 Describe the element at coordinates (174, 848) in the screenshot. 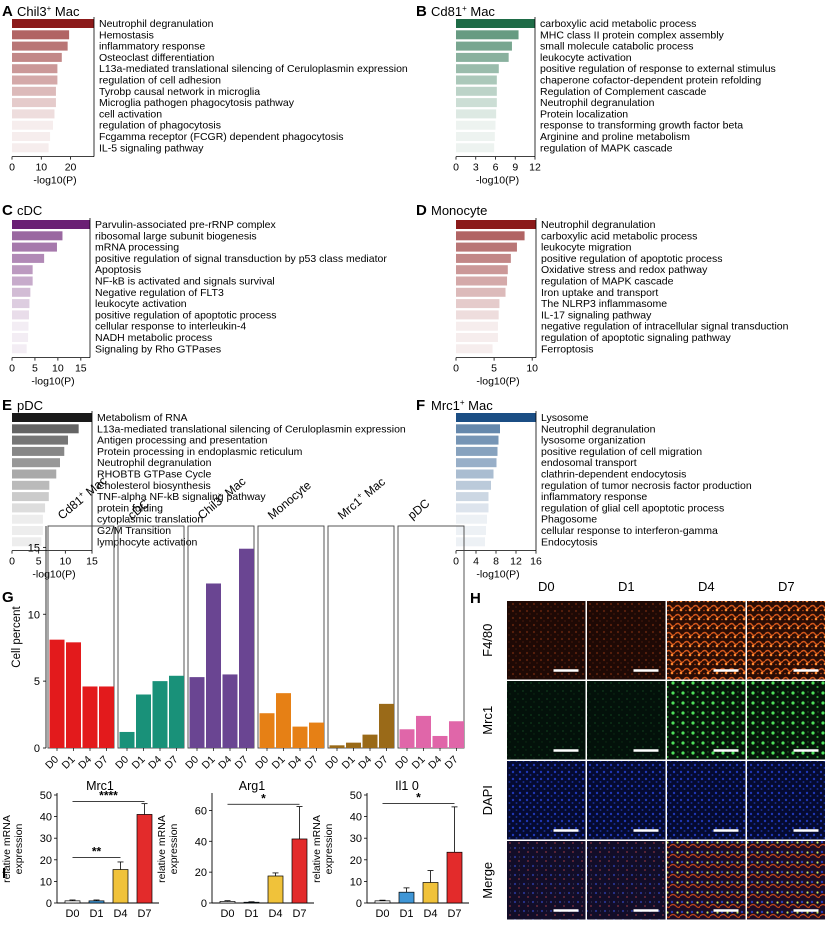

I see `y-axis-label-line: expression` at that location.